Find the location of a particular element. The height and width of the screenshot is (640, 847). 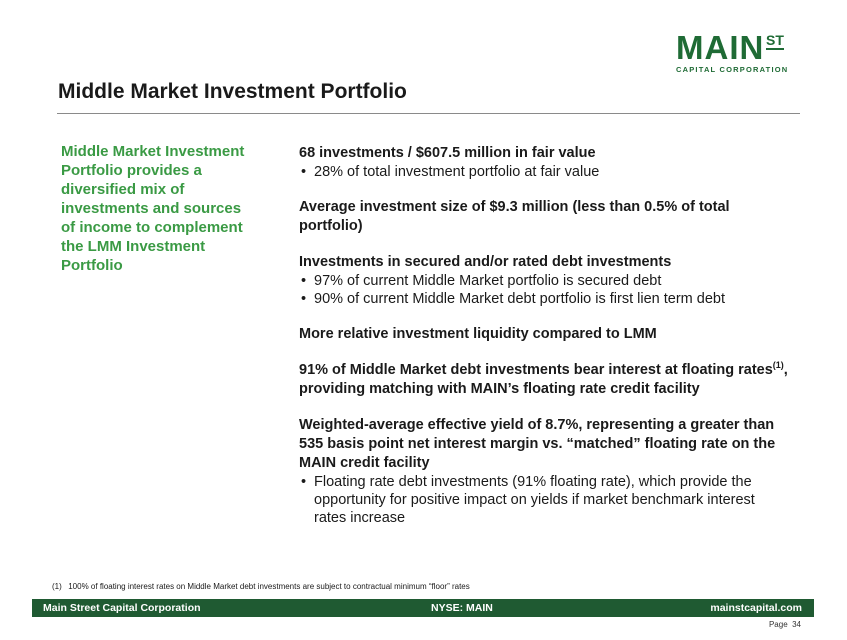

footer-ticker: NYSE: MAIN is located at coordinates (462, 608).